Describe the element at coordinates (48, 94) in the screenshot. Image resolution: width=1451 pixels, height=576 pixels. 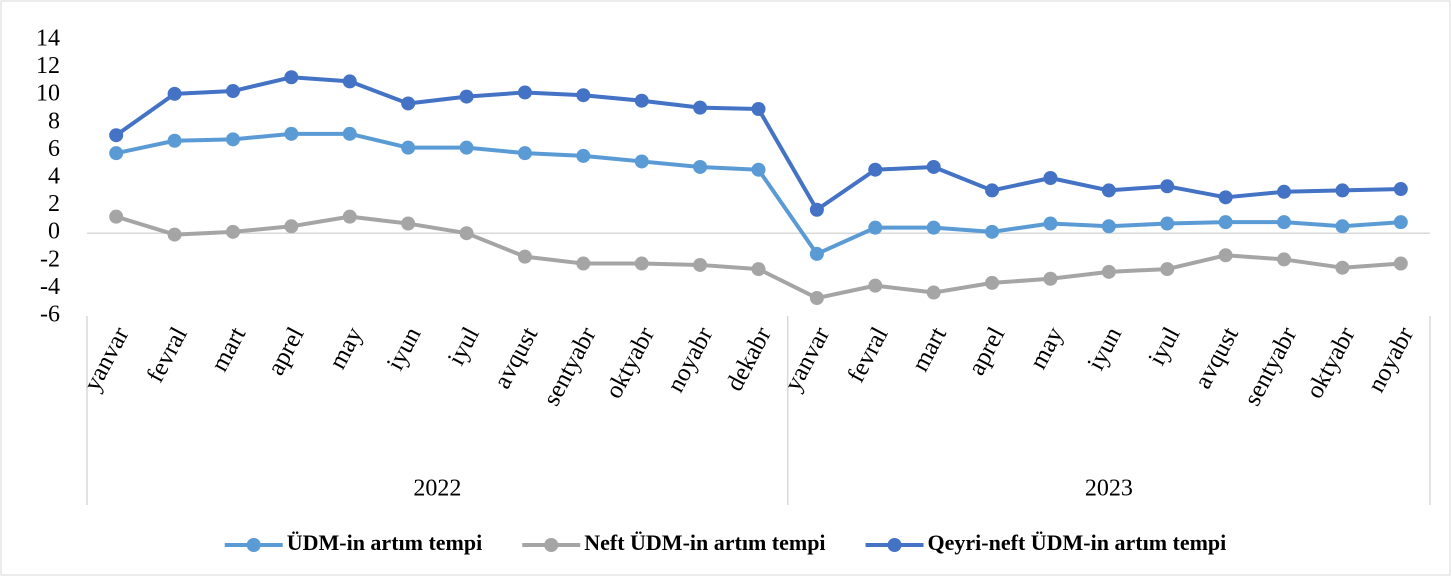
I see `y-tick-label: 10` at that location.